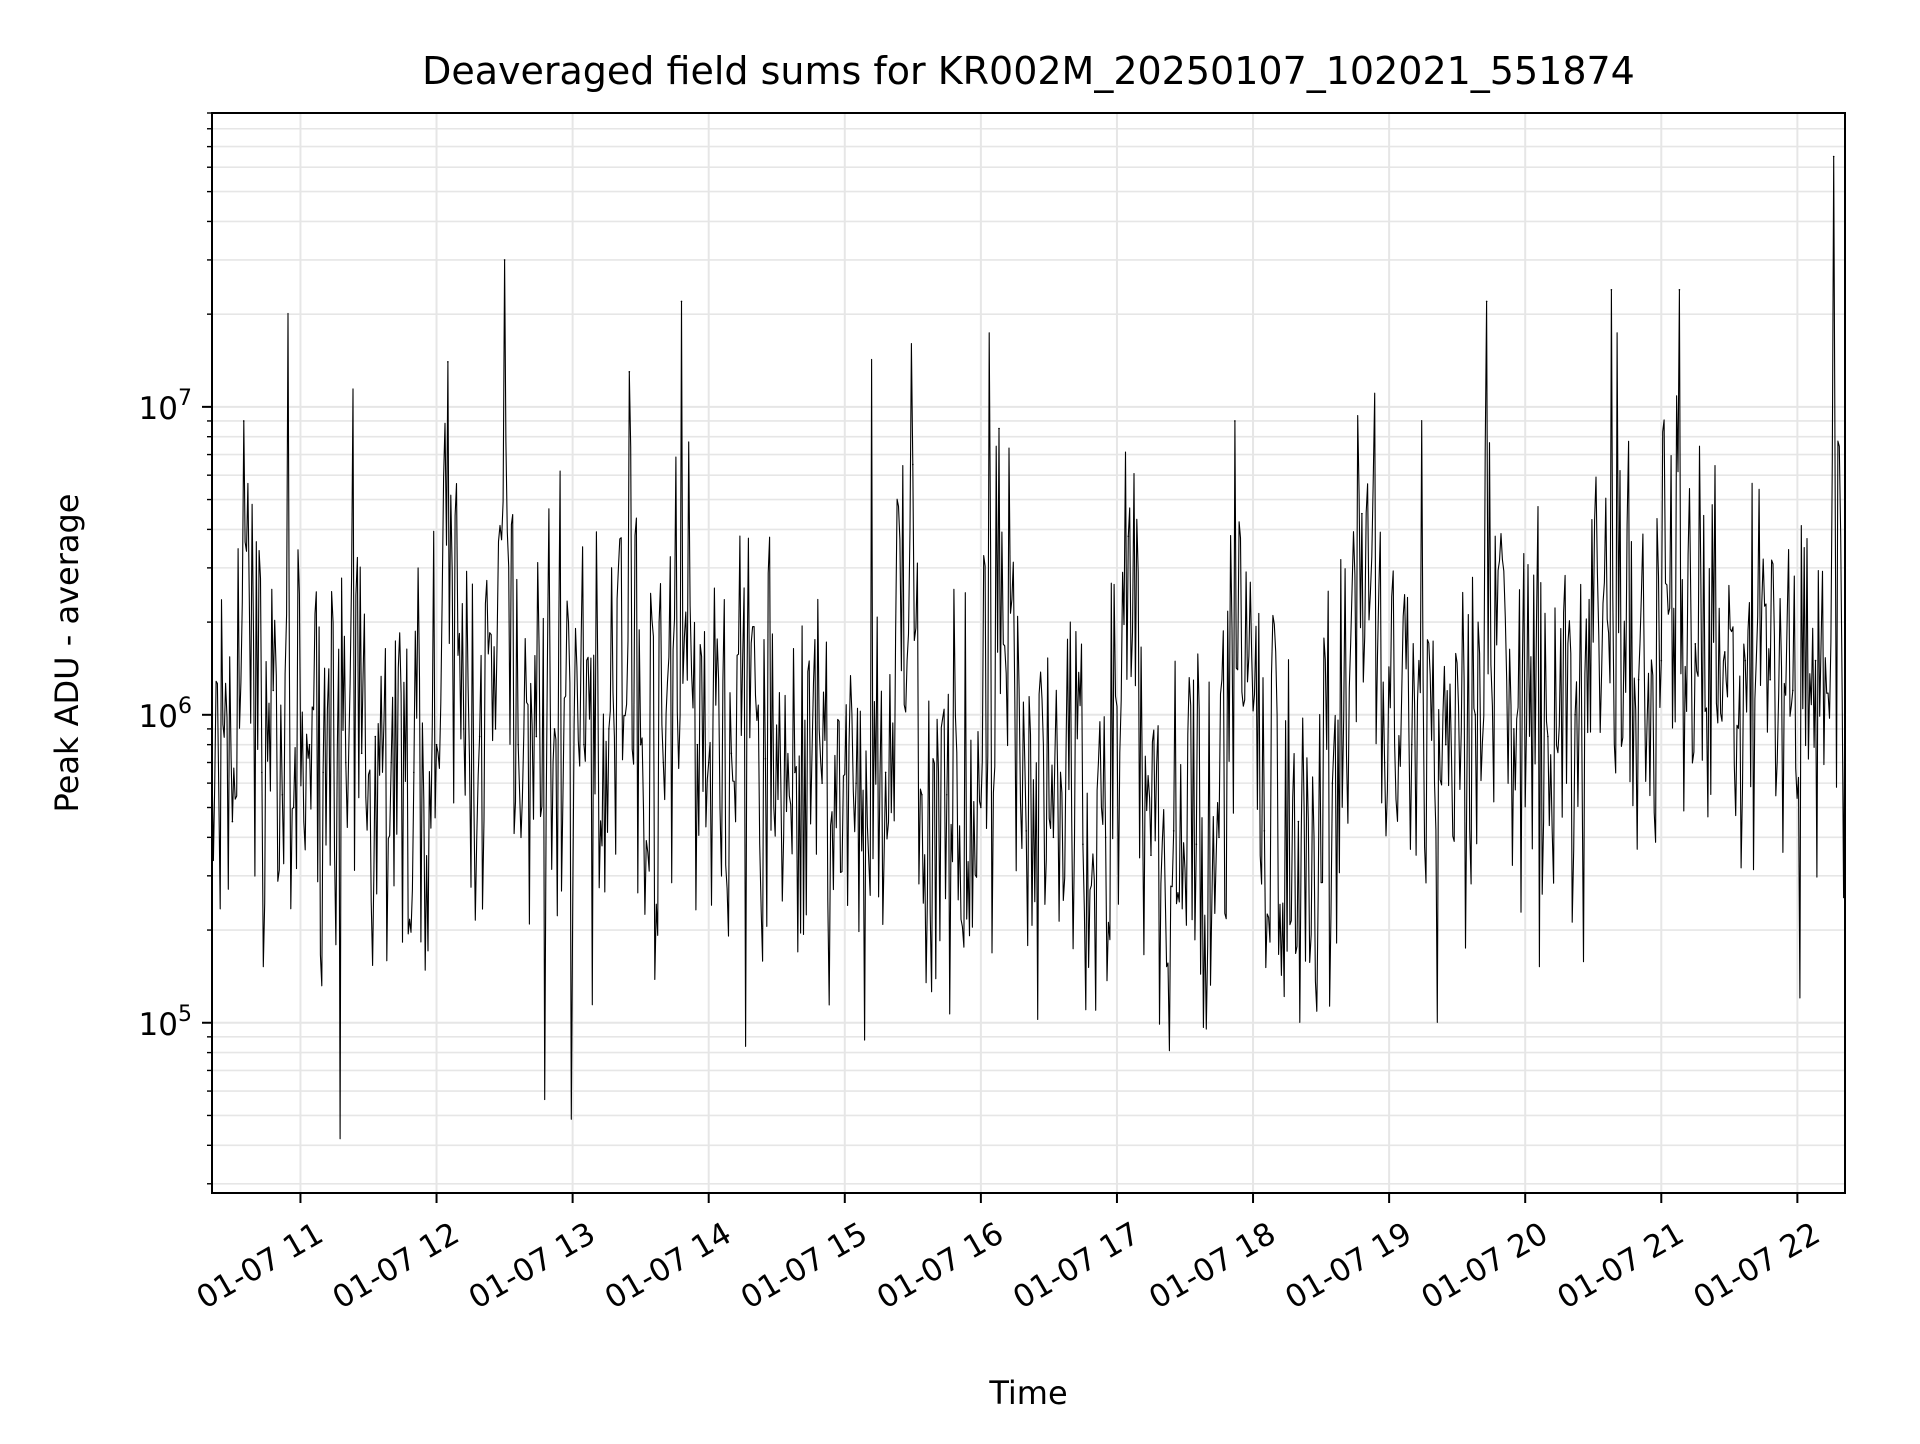 This screenshot has height=1444, width=1920. What do you see at coordinates (185, 706) in the screenshot?
I see `y-tick-exponent: 6` at bounding box center [185, 706].